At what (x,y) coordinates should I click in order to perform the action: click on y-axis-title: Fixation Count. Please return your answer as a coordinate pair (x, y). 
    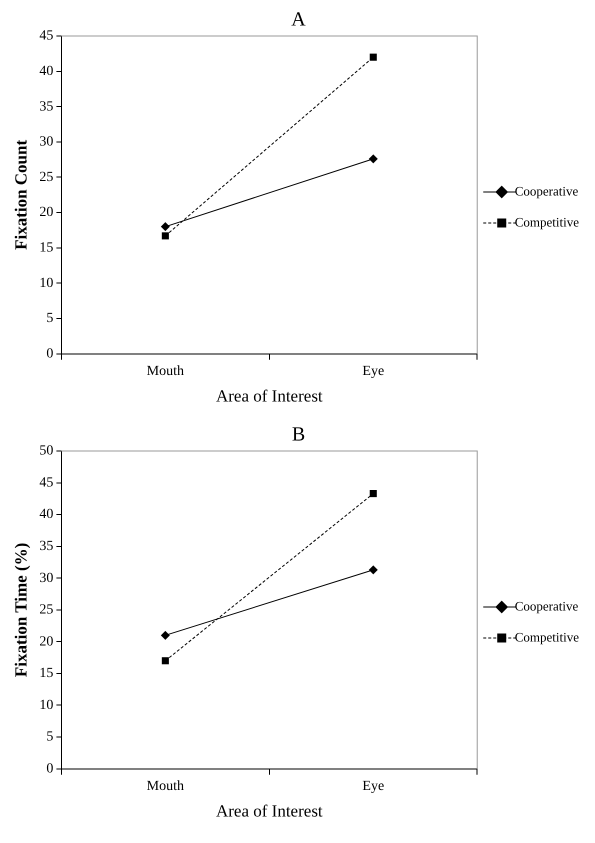
    Looking at the image, I should click on (21, 195).